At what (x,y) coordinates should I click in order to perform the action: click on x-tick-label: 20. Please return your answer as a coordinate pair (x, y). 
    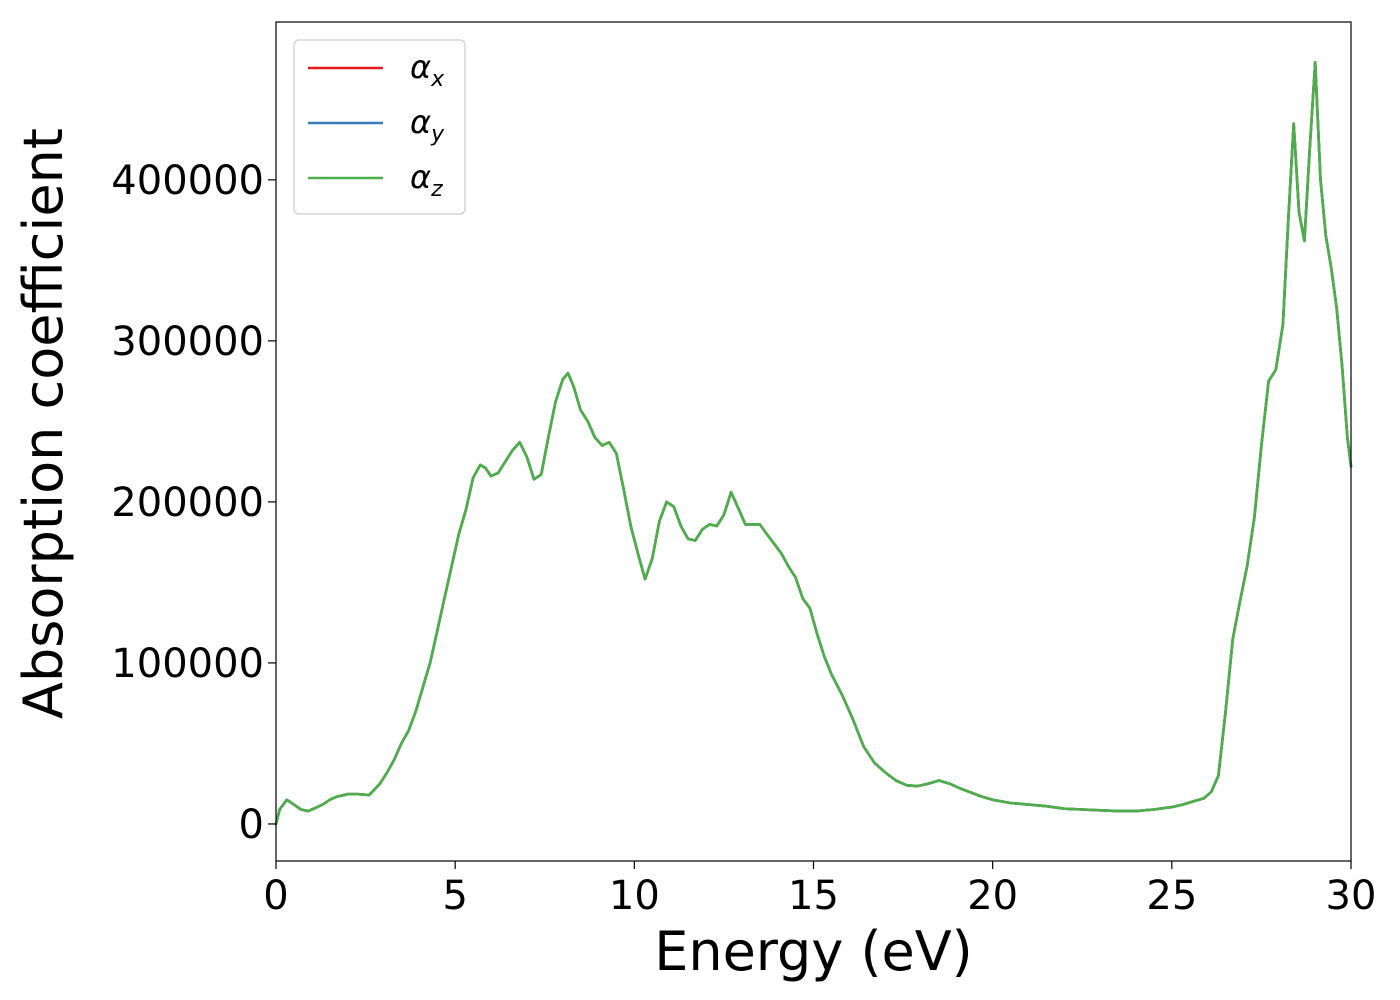
    Looking at the image, I should click on (992, 896).